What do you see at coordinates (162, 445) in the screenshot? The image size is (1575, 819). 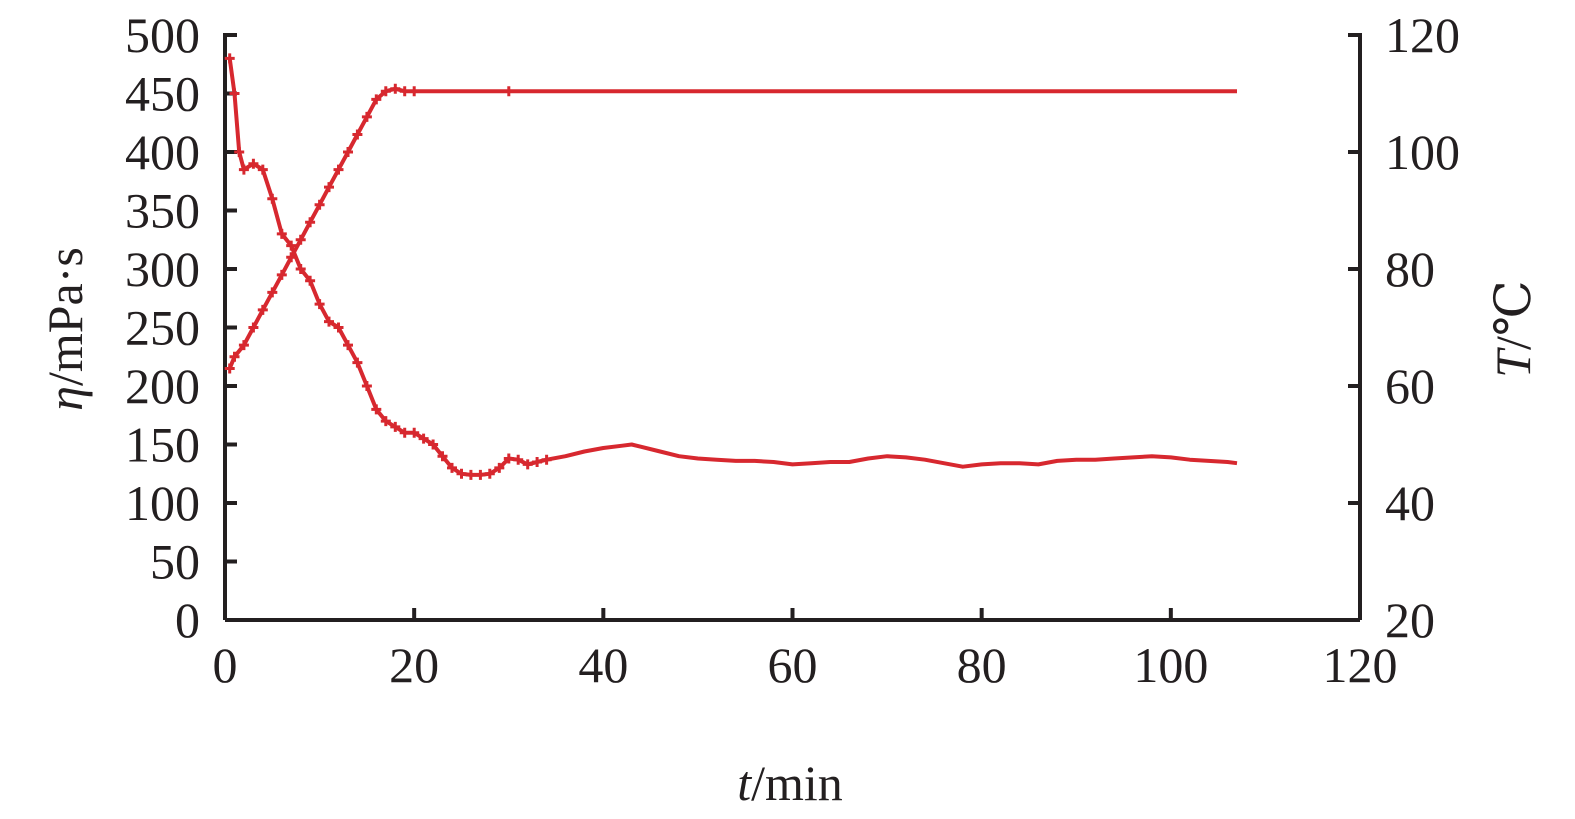 I see `y-left-tick-label: 150` at bounding box center [162, 445].